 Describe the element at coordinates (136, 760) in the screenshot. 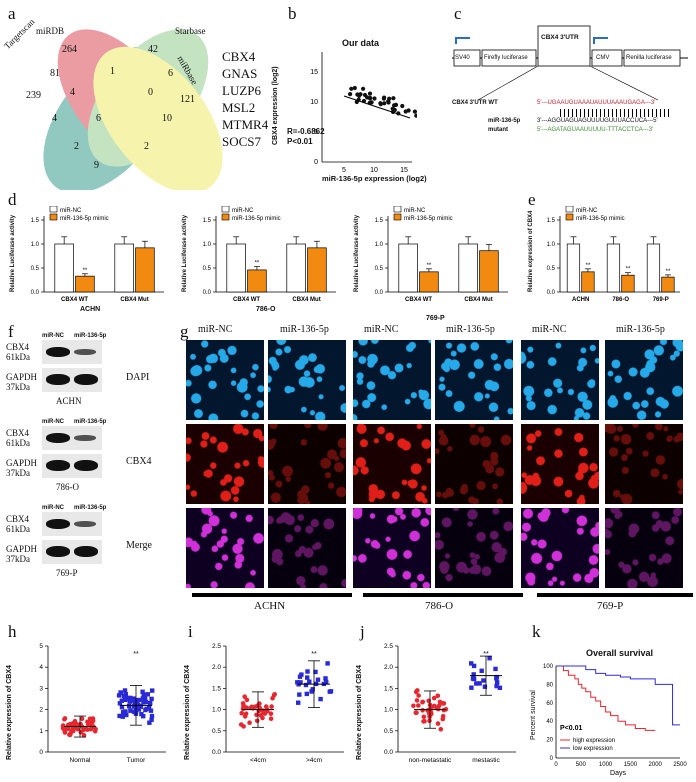

I see `category-label: Tumor` at that location.